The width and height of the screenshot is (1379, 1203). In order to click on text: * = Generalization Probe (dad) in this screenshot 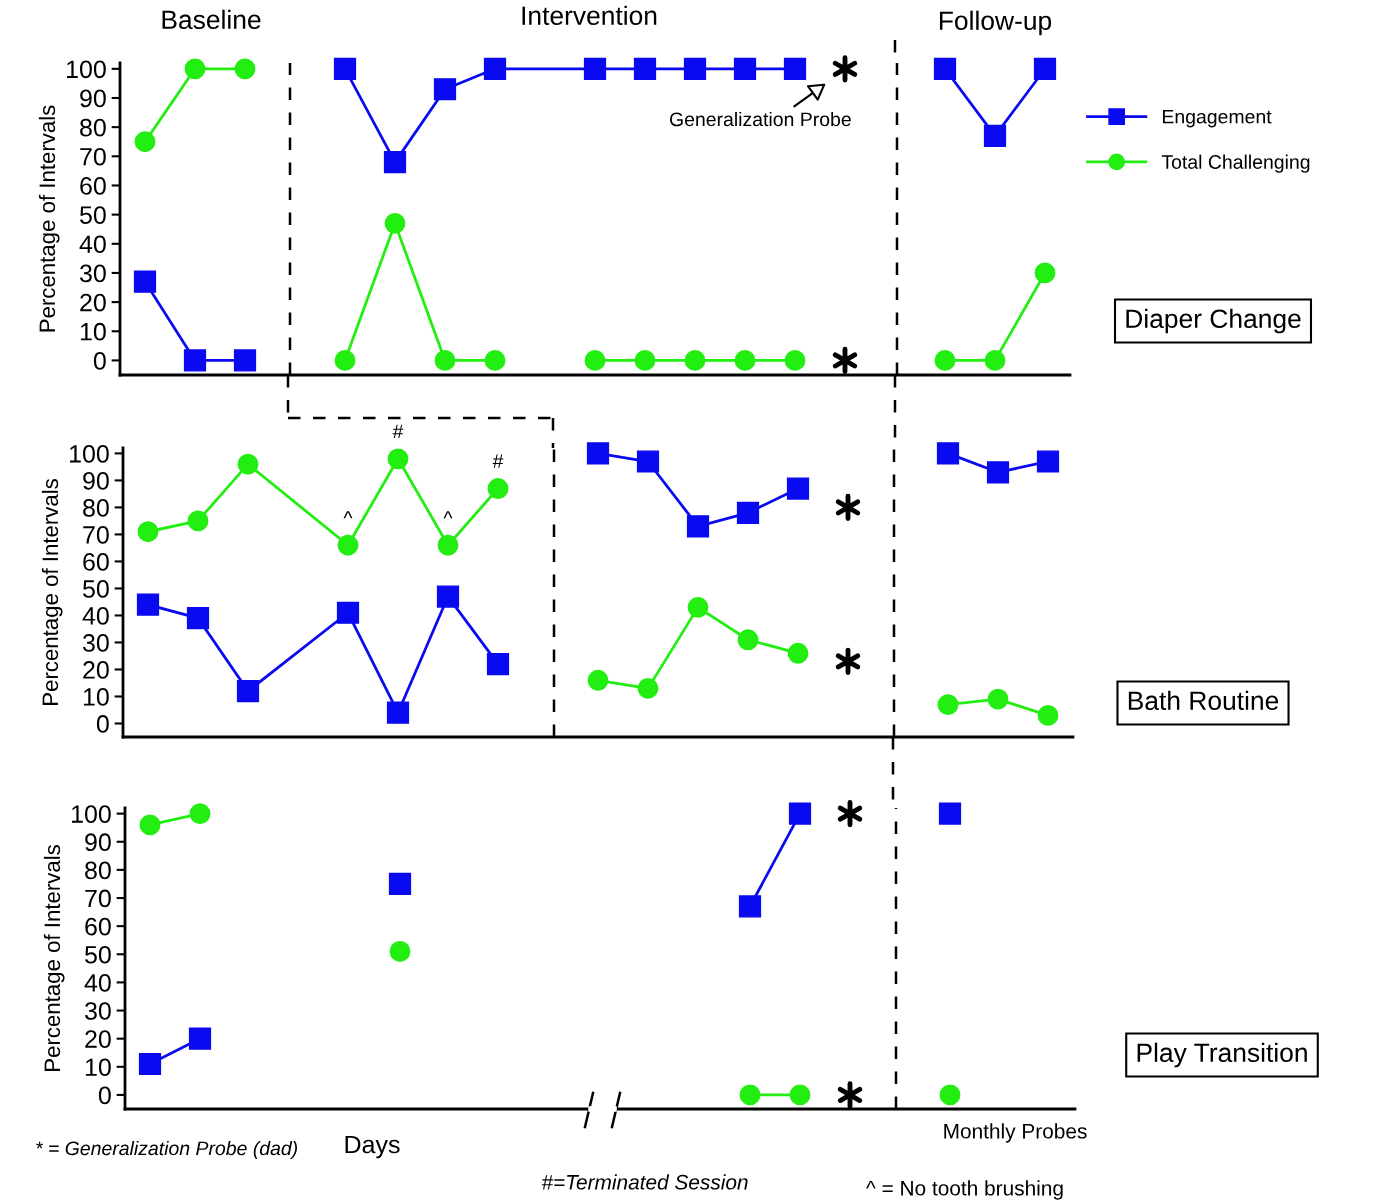, I will do `click(167, 1150)`.